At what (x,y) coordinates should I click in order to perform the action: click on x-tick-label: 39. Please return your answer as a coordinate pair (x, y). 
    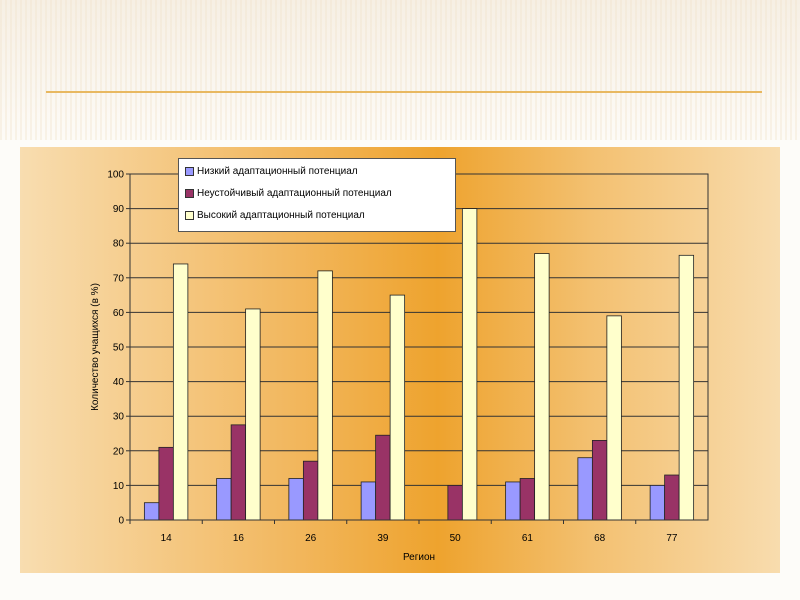
    Looking at the image, I should click on (383, 538).